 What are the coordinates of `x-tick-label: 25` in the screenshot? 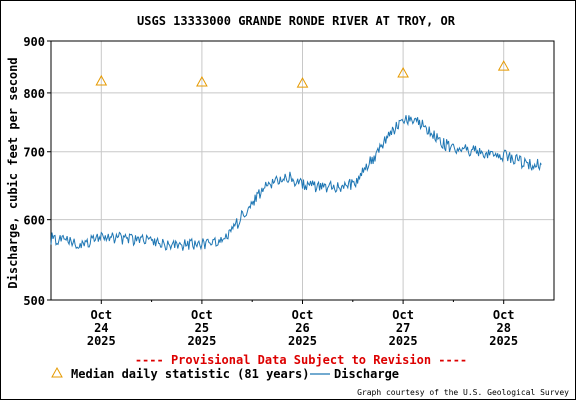 It's located at (202, 328).